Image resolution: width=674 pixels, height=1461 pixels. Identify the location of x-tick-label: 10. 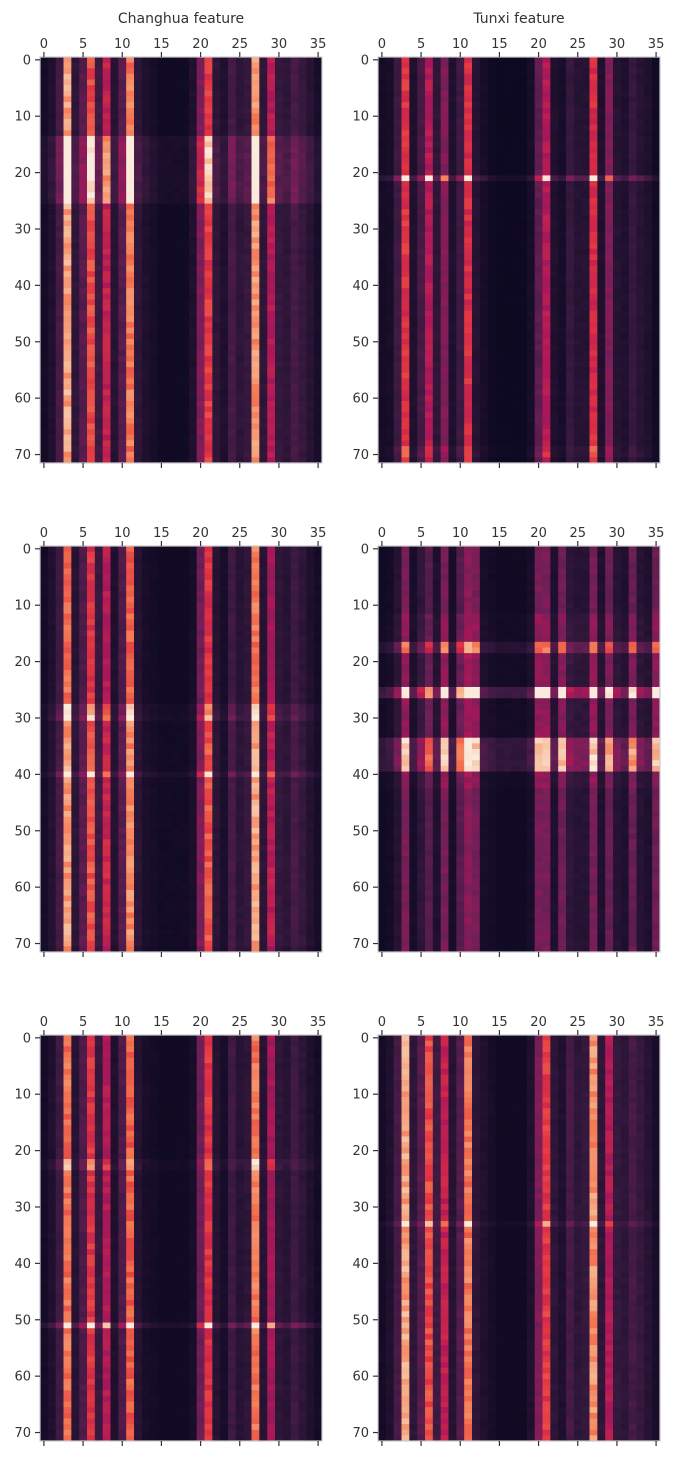
(122, 44).